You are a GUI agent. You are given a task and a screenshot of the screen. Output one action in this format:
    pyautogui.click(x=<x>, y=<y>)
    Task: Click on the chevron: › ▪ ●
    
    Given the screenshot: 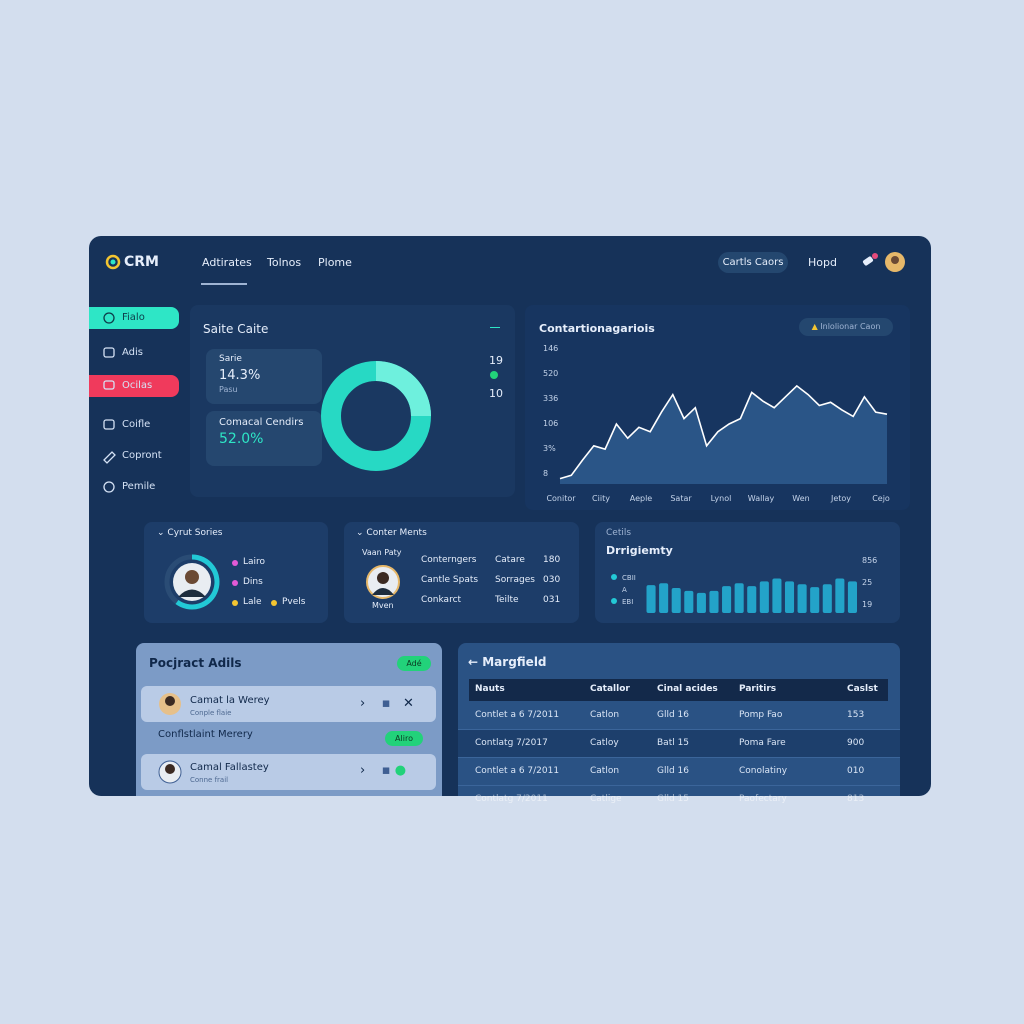 What is the action you would take?
    pyautogui.click(x=383, y=770)
    